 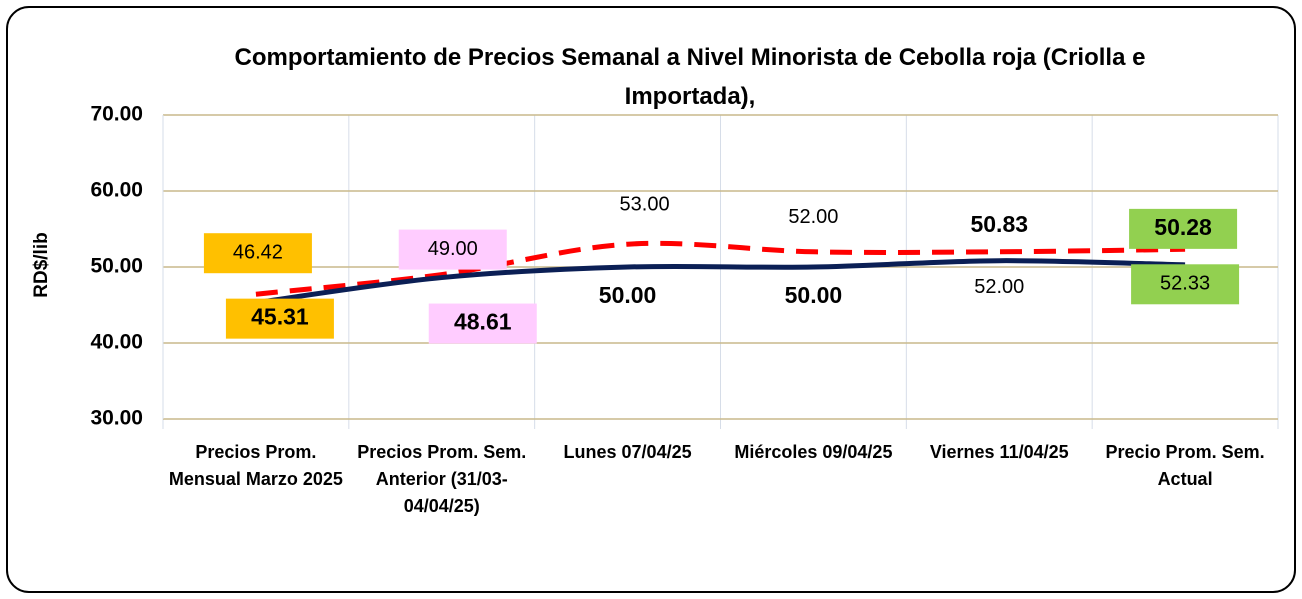 What do you see at coordinates (1185, 465) in the screenshot?
I see `x-tick-label: Precio Prom. Sem. Actual` at bounding box center [1185, 465].